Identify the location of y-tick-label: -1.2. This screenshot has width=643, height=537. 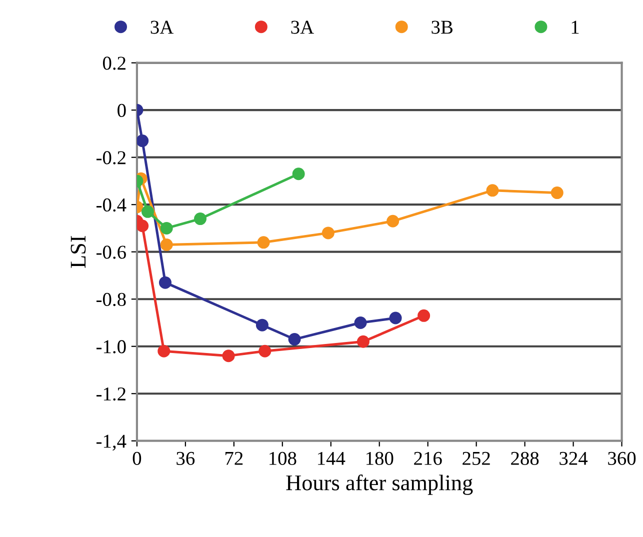
(111, 394).